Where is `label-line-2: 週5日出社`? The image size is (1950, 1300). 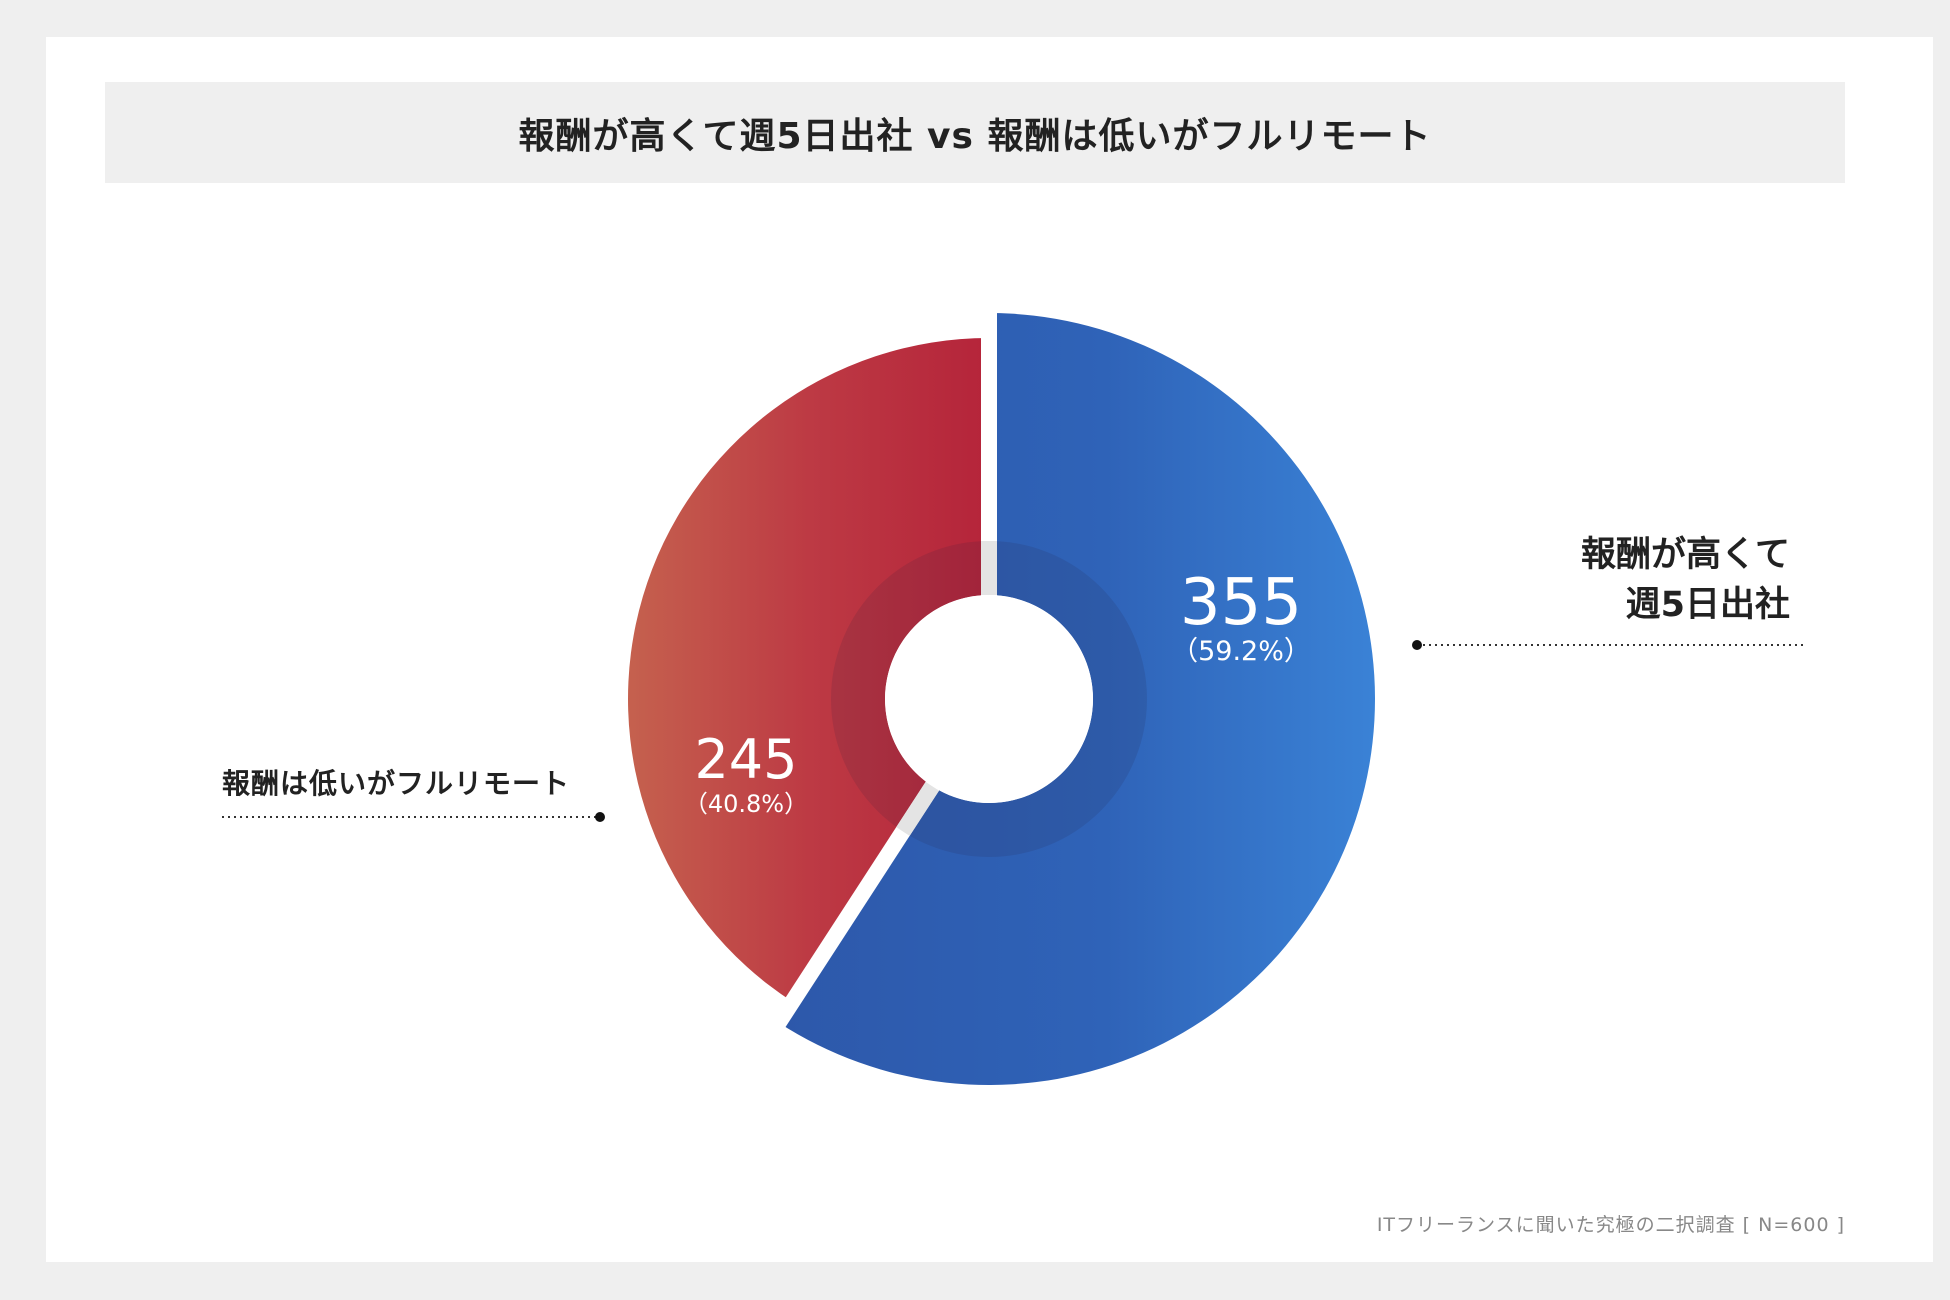
label-line-2: 週5日出社 is located at coordinates (1707, 605).